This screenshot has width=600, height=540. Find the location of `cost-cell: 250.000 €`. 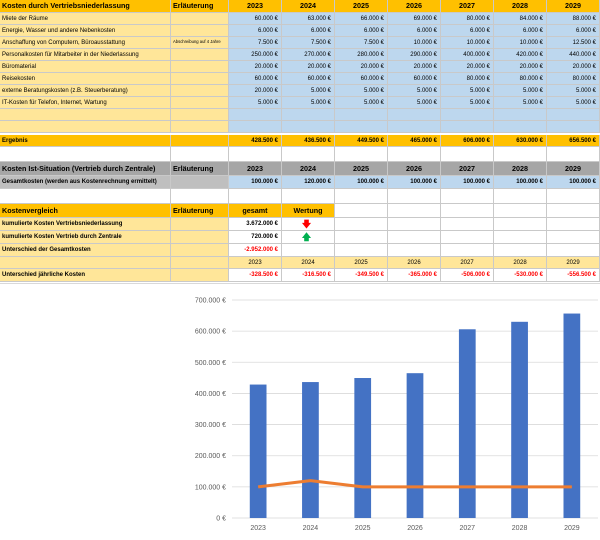

cost-cell: 250.000 € is located at coordinates (255, 55).